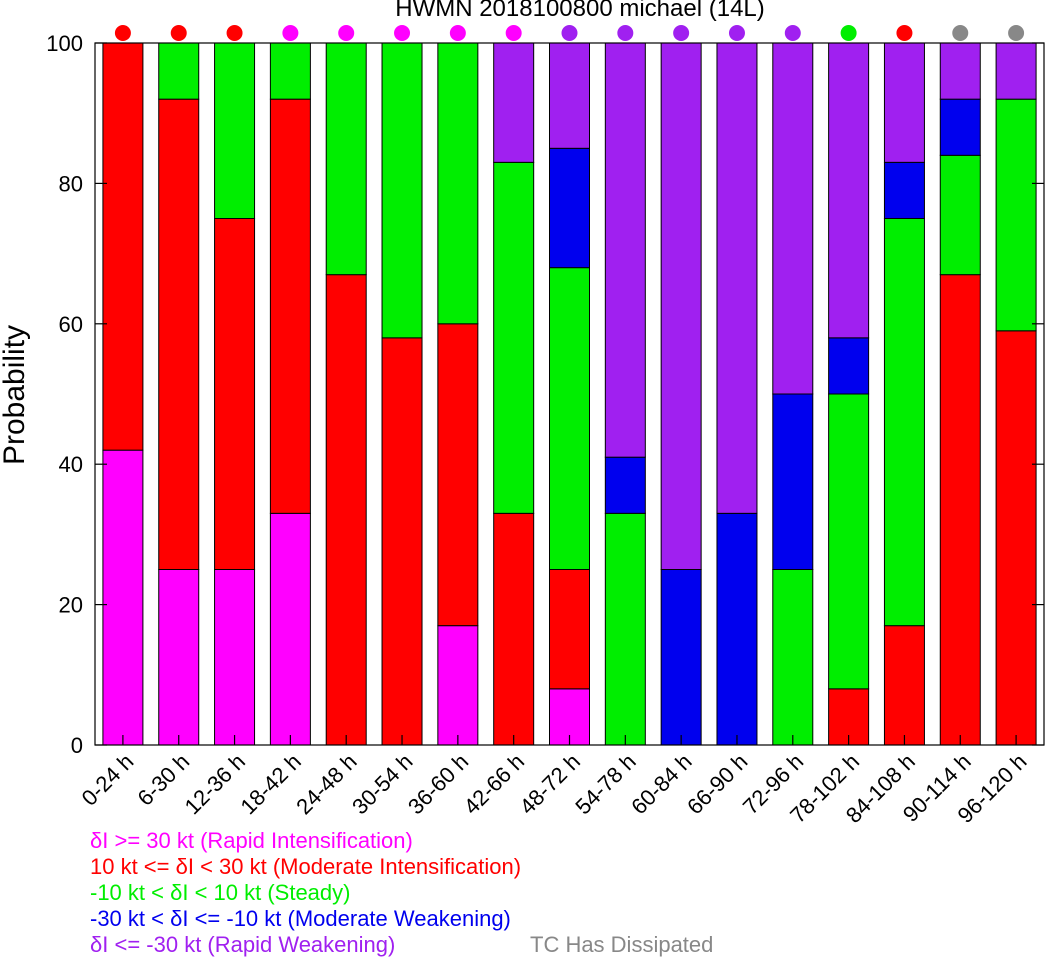 The image size is (1057, 968). I want to click on legend-entry-0: δI >= 30 kt (Rapid Intensification), so click(251, 840).